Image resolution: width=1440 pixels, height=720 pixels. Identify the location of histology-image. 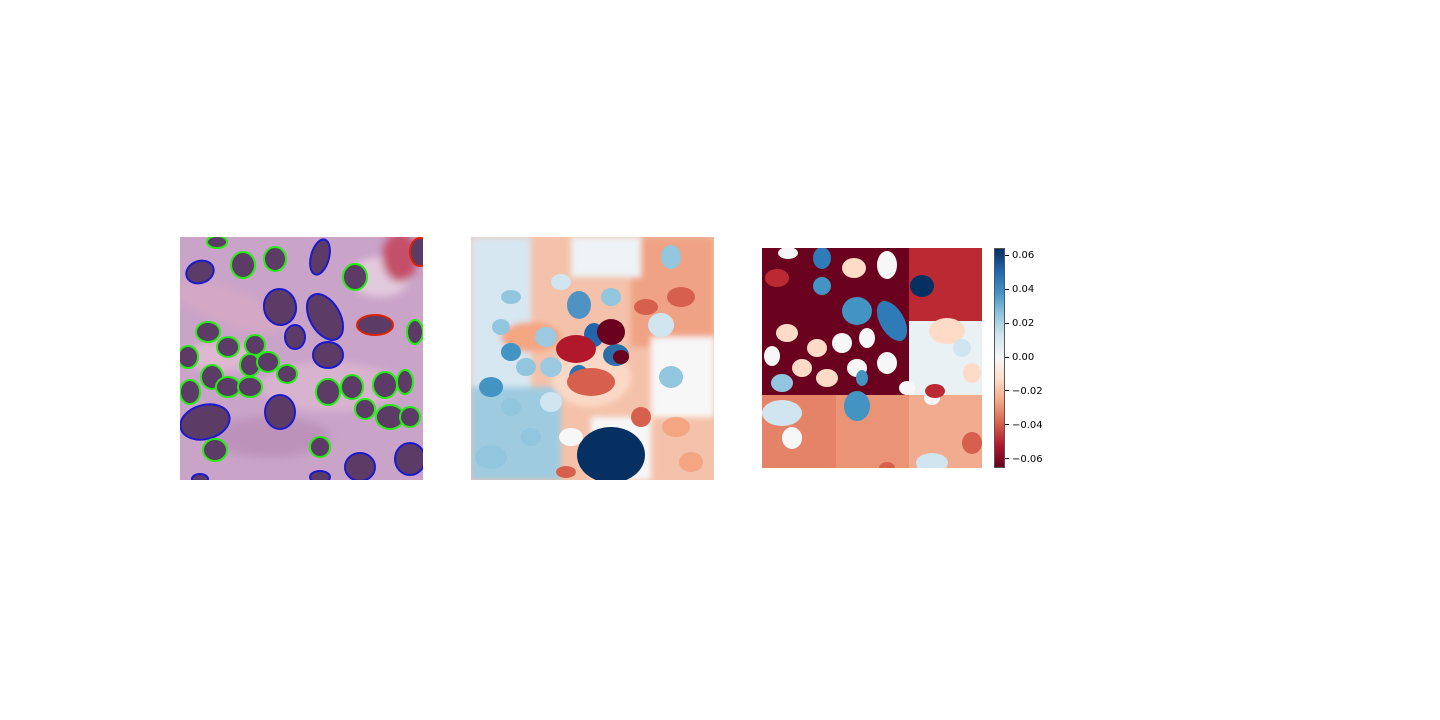
(301, 358).